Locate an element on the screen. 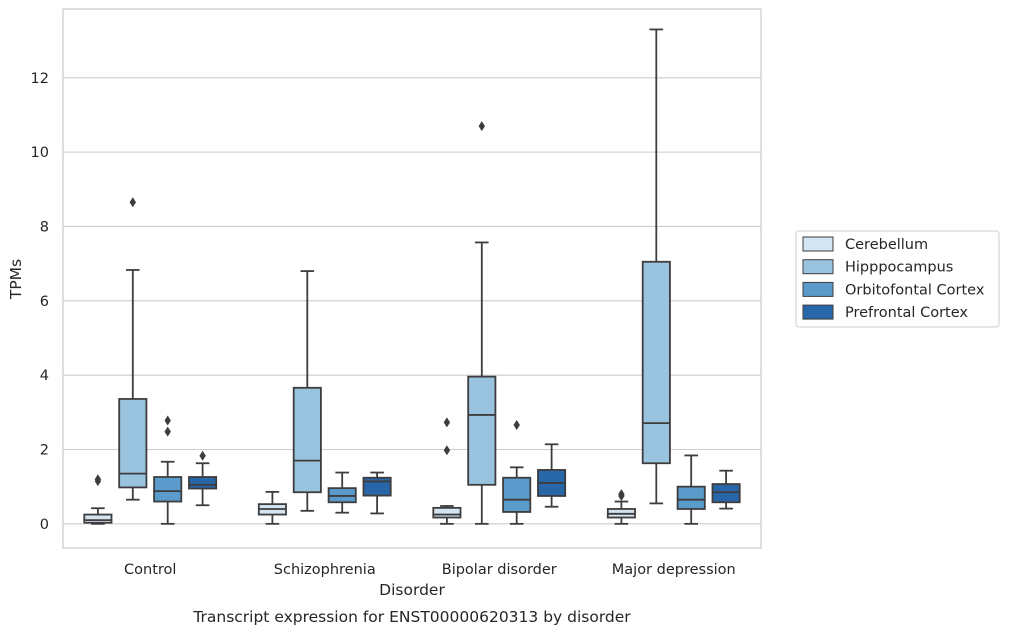  y-tick-labels: 0 2 4 6 8 10 12 is located at coordinates (40, 302).